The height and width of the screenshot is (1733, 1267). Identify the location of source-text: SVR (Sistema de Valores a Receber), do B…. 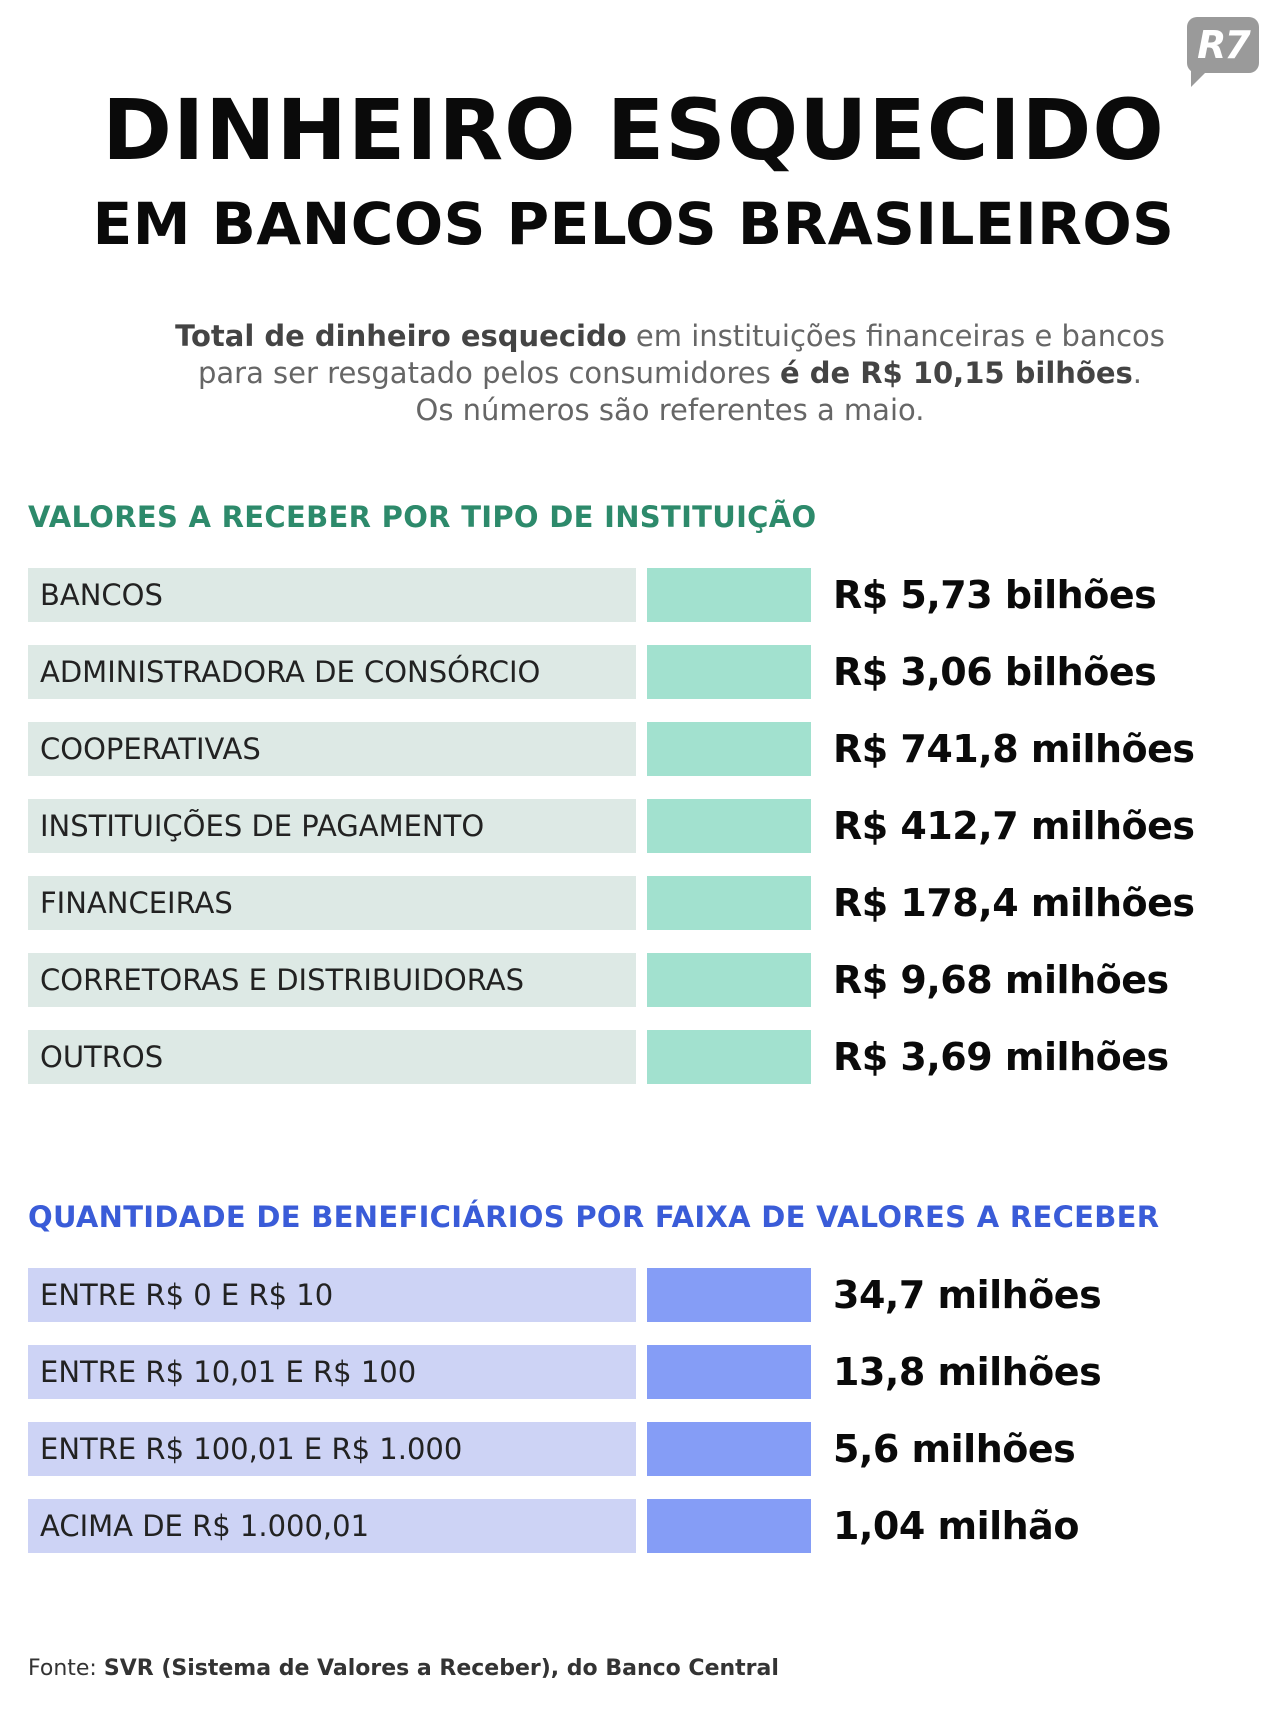
(441, 1668).